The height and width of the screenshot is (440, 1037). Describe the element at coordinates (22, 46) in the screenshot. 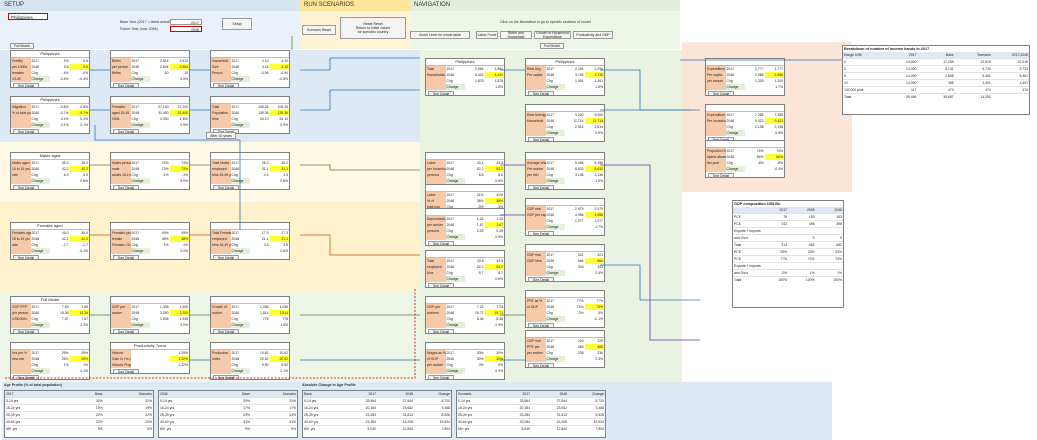

I see `full-model-button-left: Full Model` at that location.